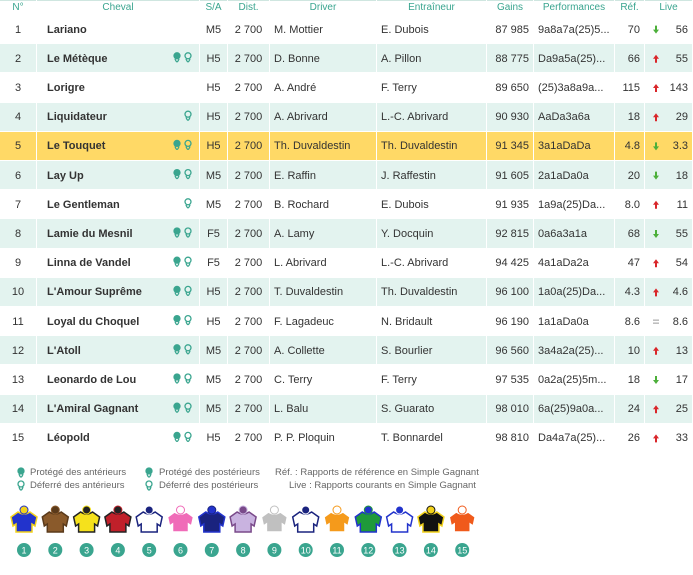  Describe the element at coordinates (630, 176) in the screenshot. I see `cell: 20` at that location.